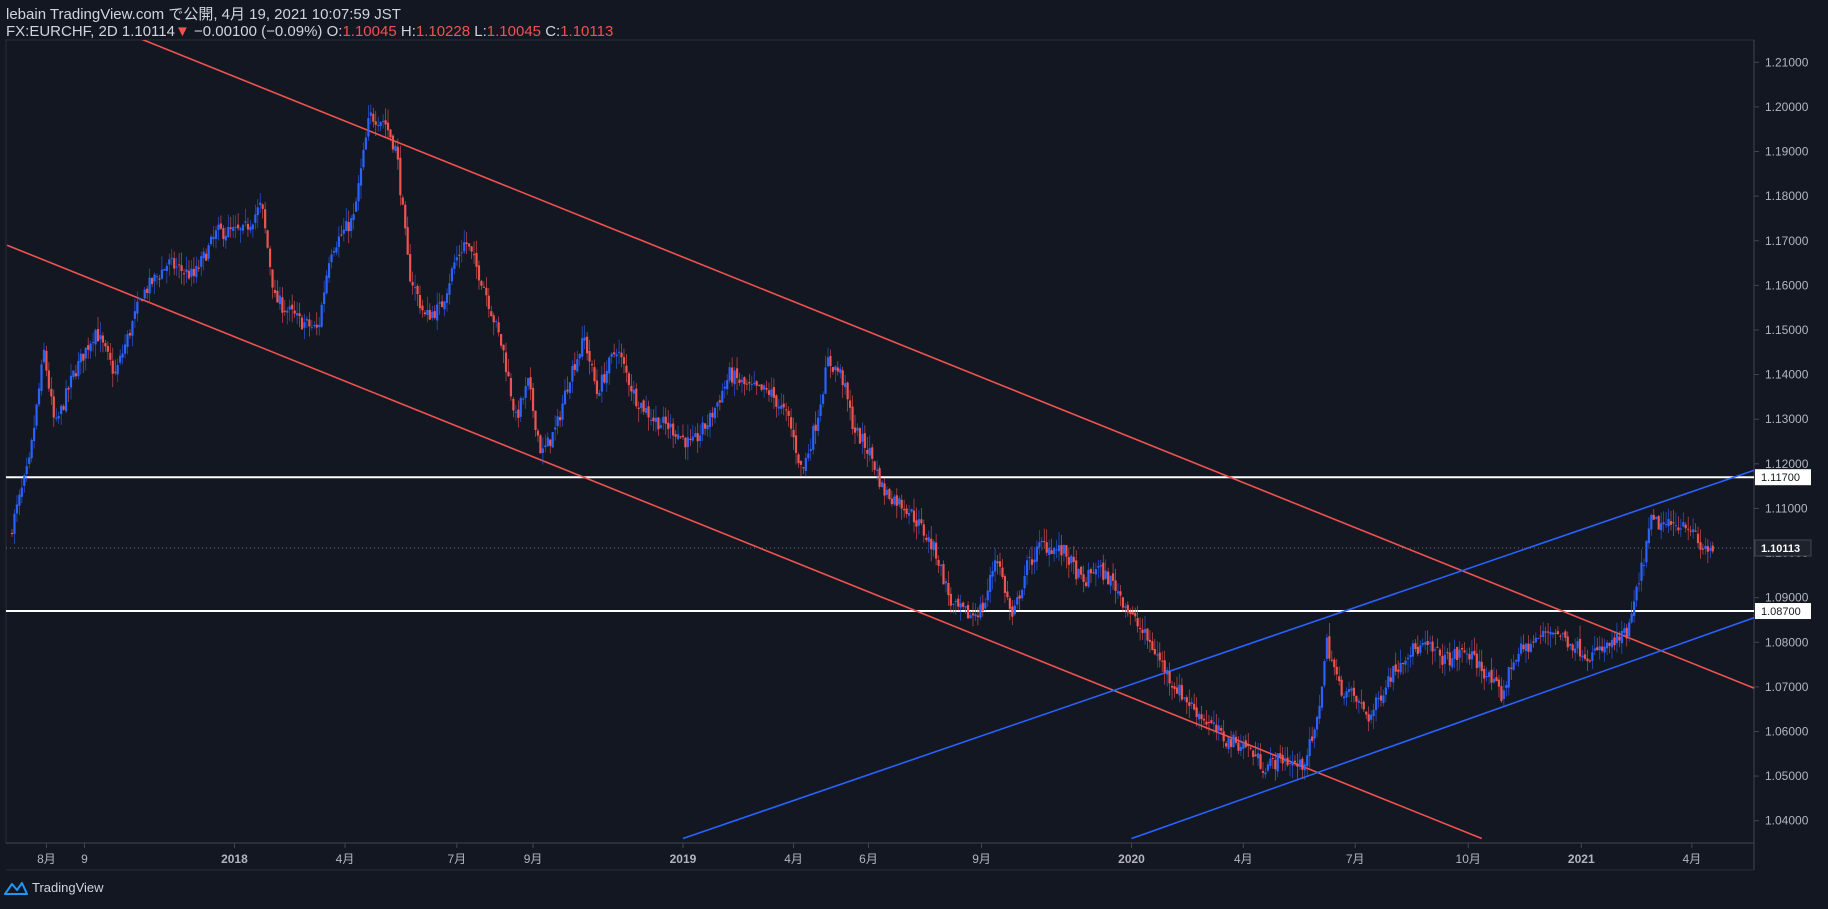  Describe the element at coordinates (54, 887) in the screenshot. I see `tradingview-brand: TradingView` at that location.